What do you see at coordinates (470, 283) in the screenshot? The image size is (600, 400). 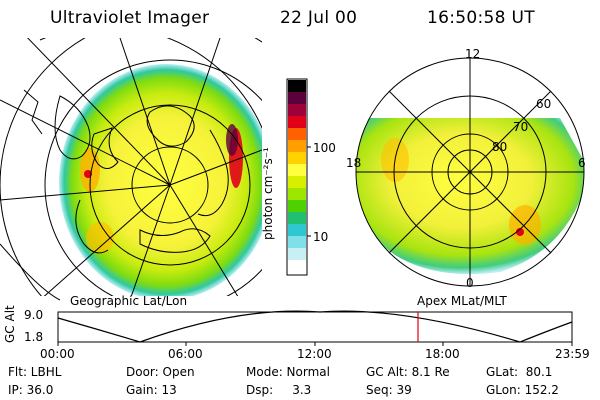 I see `mlt-label-0: 0` at bounding box center [470, 283].